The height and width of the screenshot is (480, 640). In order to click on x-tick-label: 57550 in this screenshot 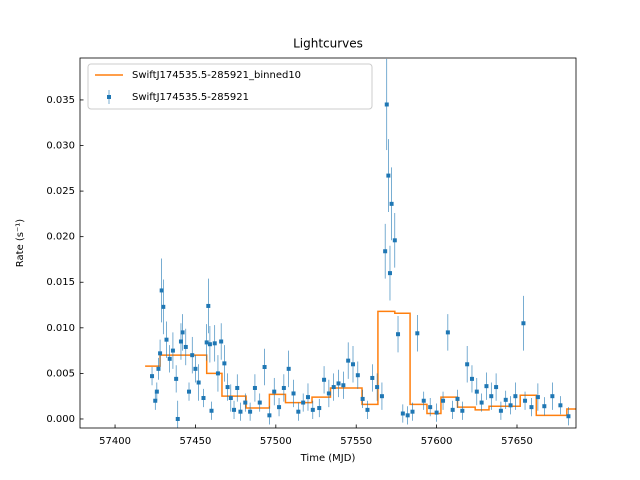, I will do `click(356, 441)`.